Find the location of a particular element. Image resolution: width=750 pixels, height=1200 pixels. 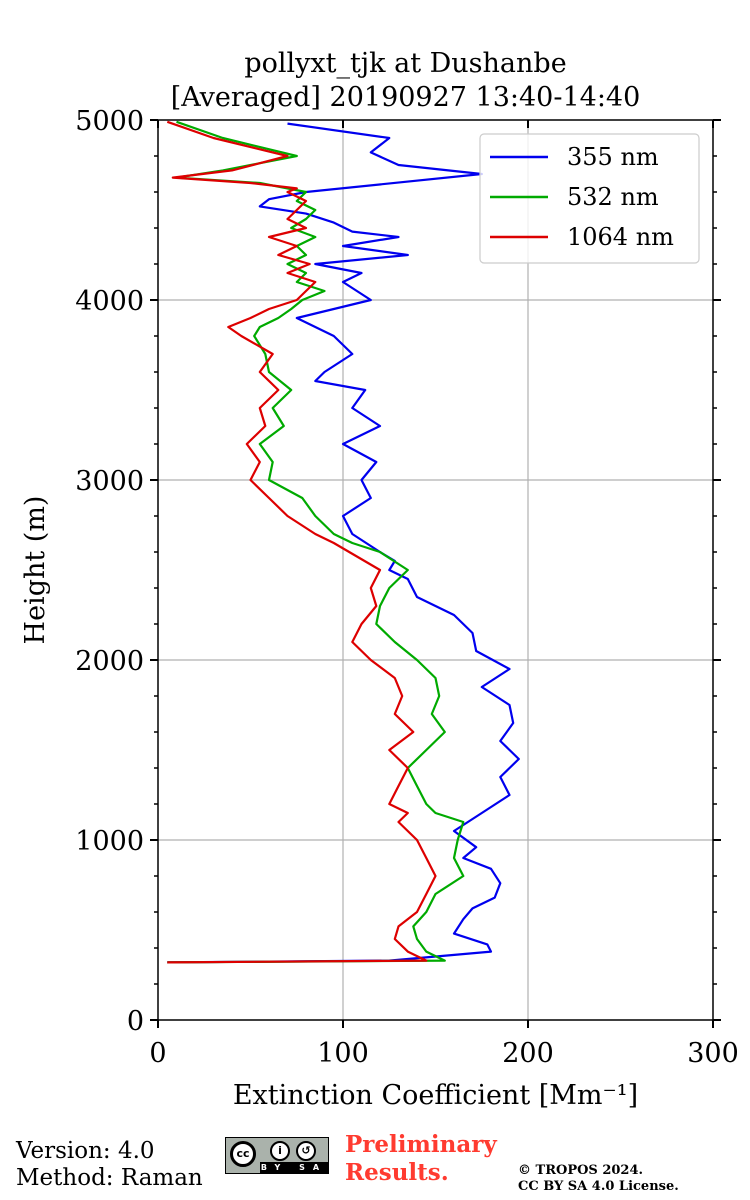

legend-label: 355 nm is located at coordinates (613, 157).